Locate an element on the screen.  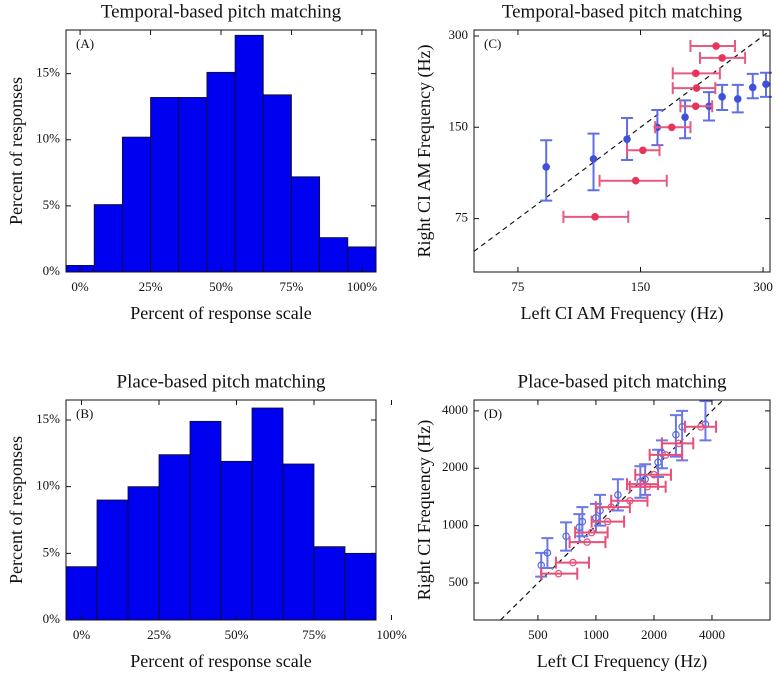
x-tick-label: 500 is located at coordinates (538, 634).